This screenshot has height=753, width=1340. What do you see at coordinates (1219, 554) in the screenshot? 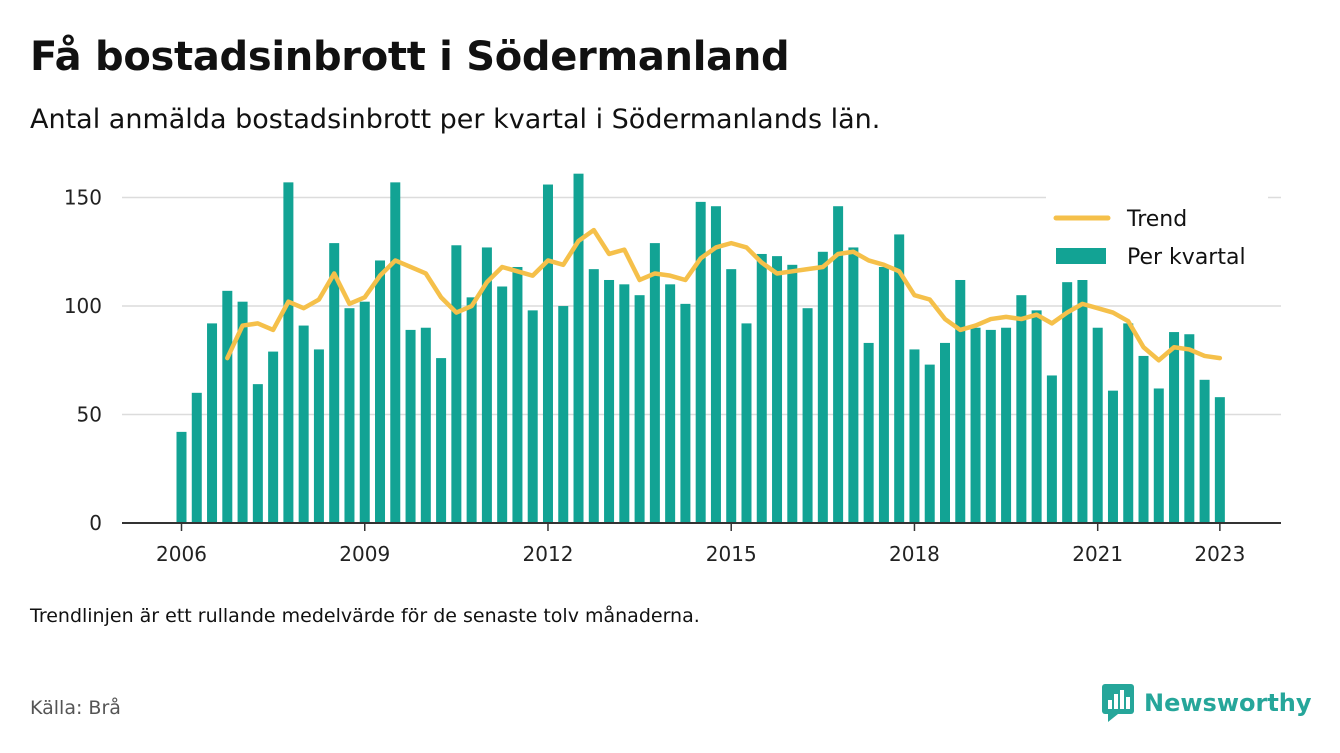
I see `x-tick-label-2023: 2023` at bounding box center [1219, 554].